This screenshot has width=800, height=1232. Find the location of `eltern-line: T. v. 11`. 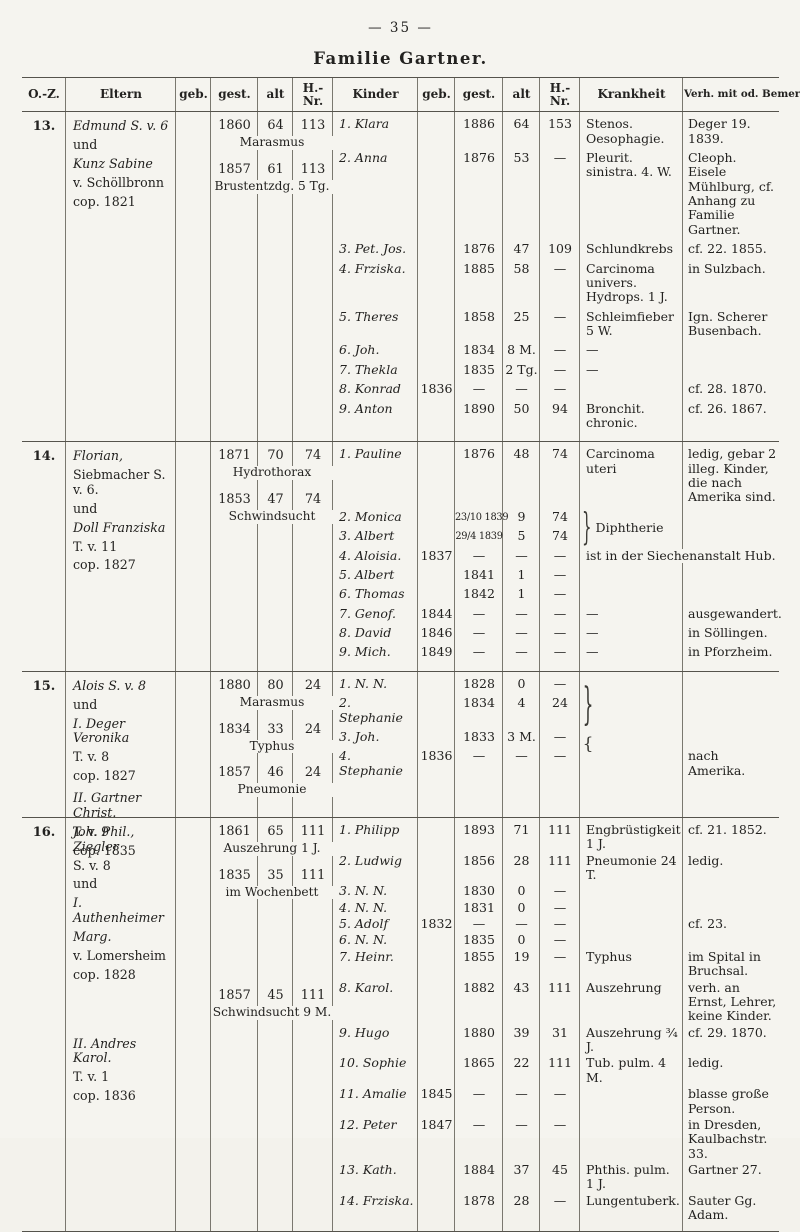

eltern-line: T. v. 11 is located at coordinates (95, 546).